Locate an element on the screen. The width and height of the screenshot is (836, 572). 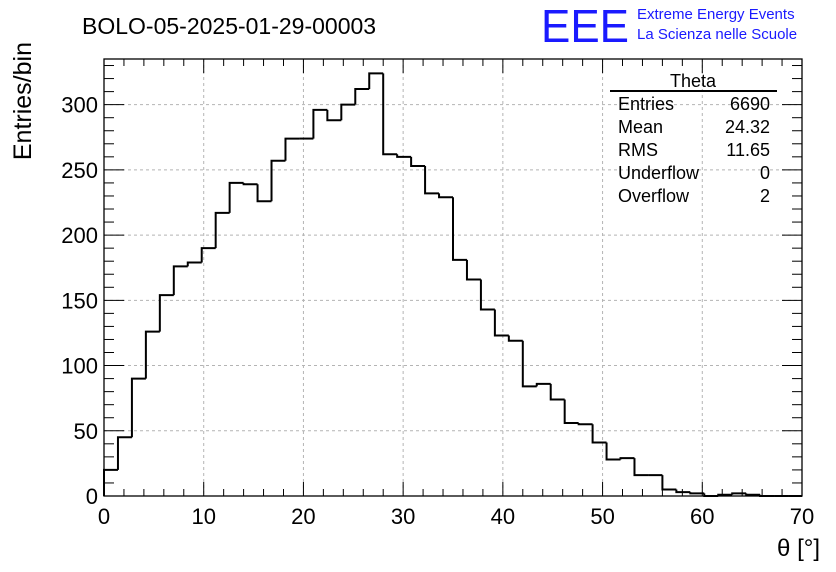
x-tick-label: 40 is located at coordinates (503, 516).